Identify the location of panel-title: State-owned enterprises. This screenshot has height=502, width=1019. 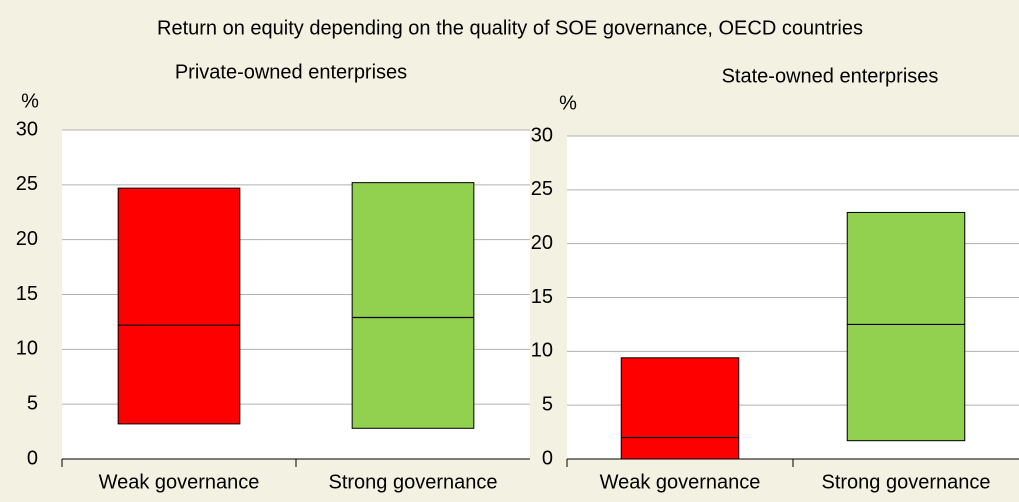
(830, 76).